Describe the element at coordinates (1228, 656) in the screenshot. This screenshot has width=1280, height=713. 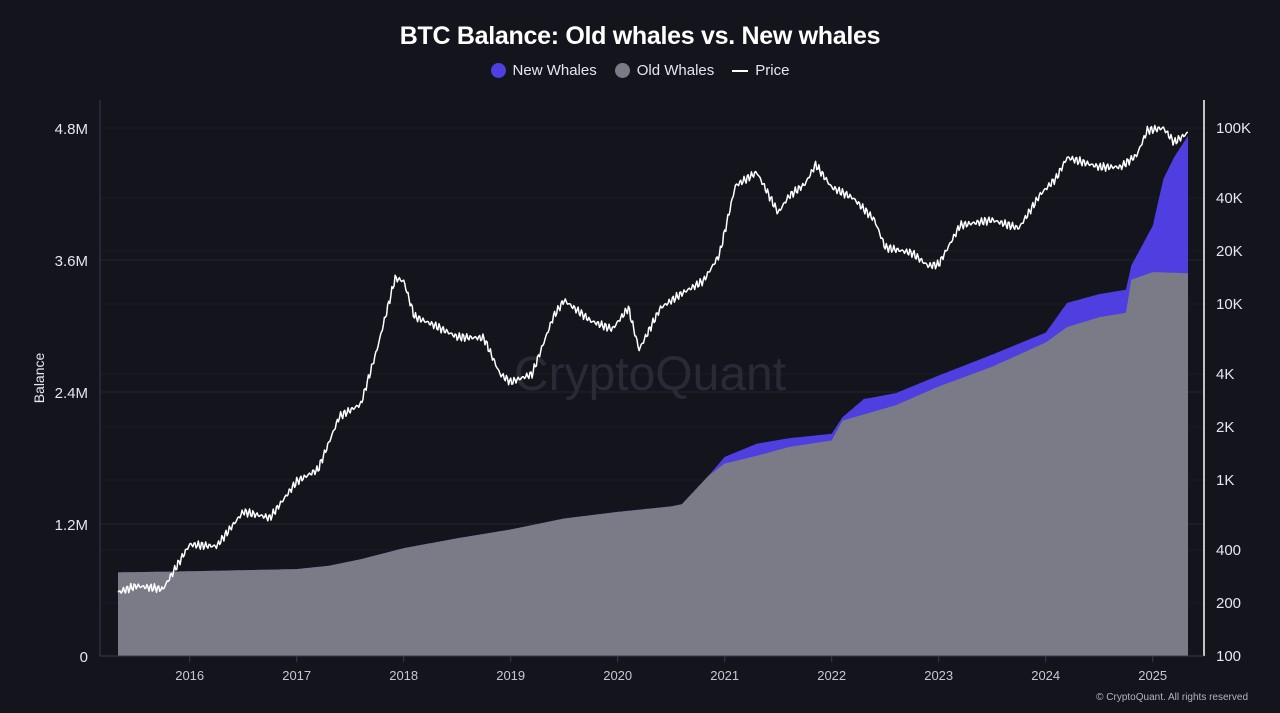
I see `y-right-tick-label-0: 100` at that location.